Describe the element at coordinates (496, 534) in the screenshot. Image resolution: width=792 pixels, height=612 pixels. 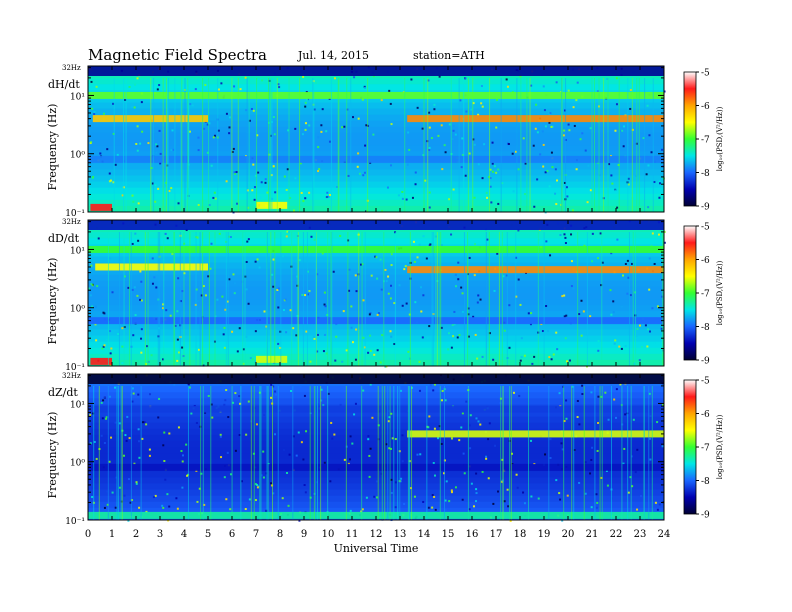
I see `x-tick-label: 17` at that location.